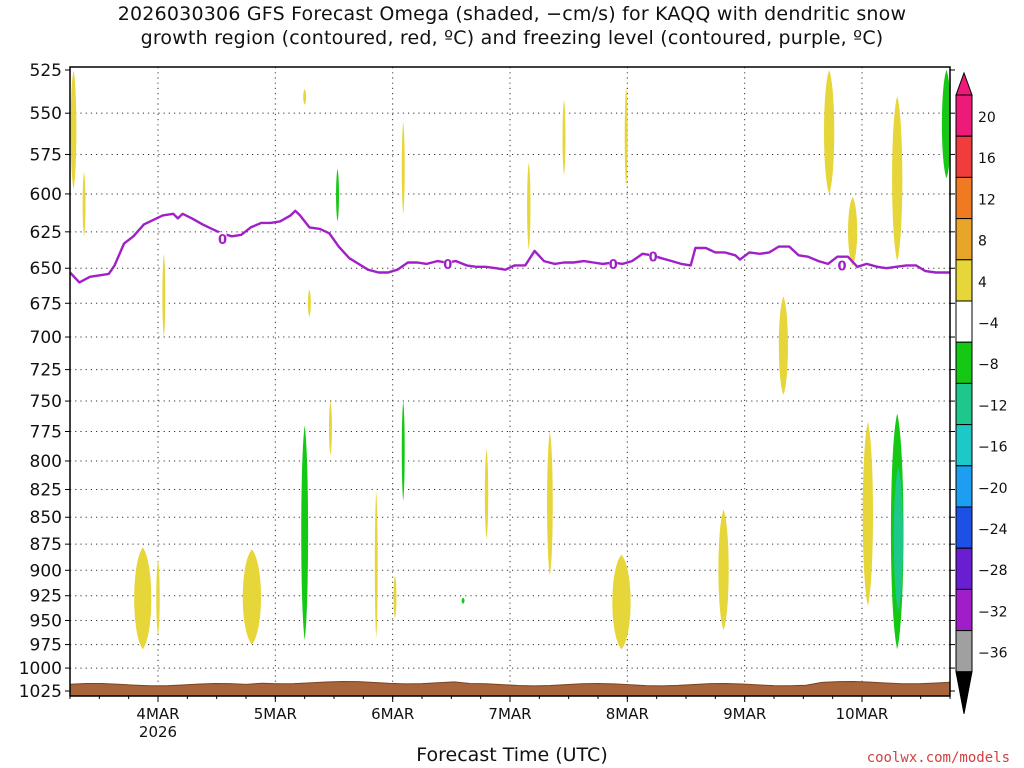  Describe the element at coordinates (987, 118) in the screenshot. I see `colorbar-label: 20` at that location.